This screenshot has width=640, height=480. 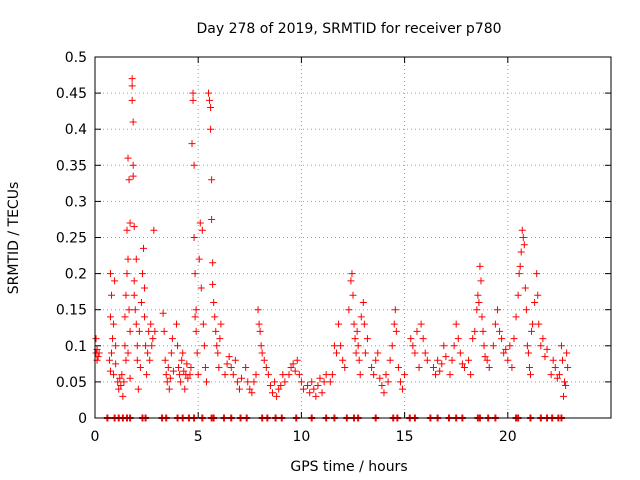 I want to click on y-tick-label: 0.15, so click(x=71, y=311).